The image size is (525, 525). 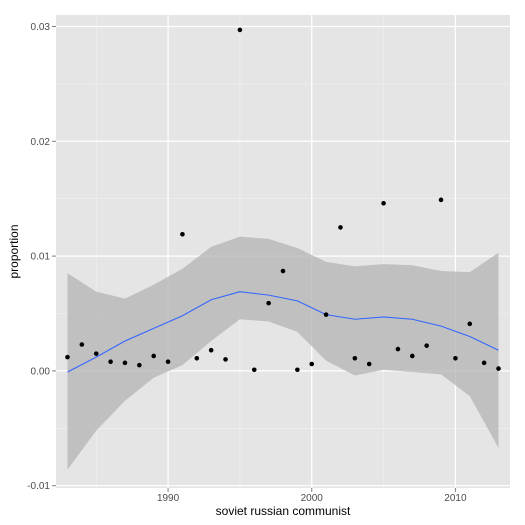 I want to click on x-tick-label: 1990, so click(x=168, y=498).